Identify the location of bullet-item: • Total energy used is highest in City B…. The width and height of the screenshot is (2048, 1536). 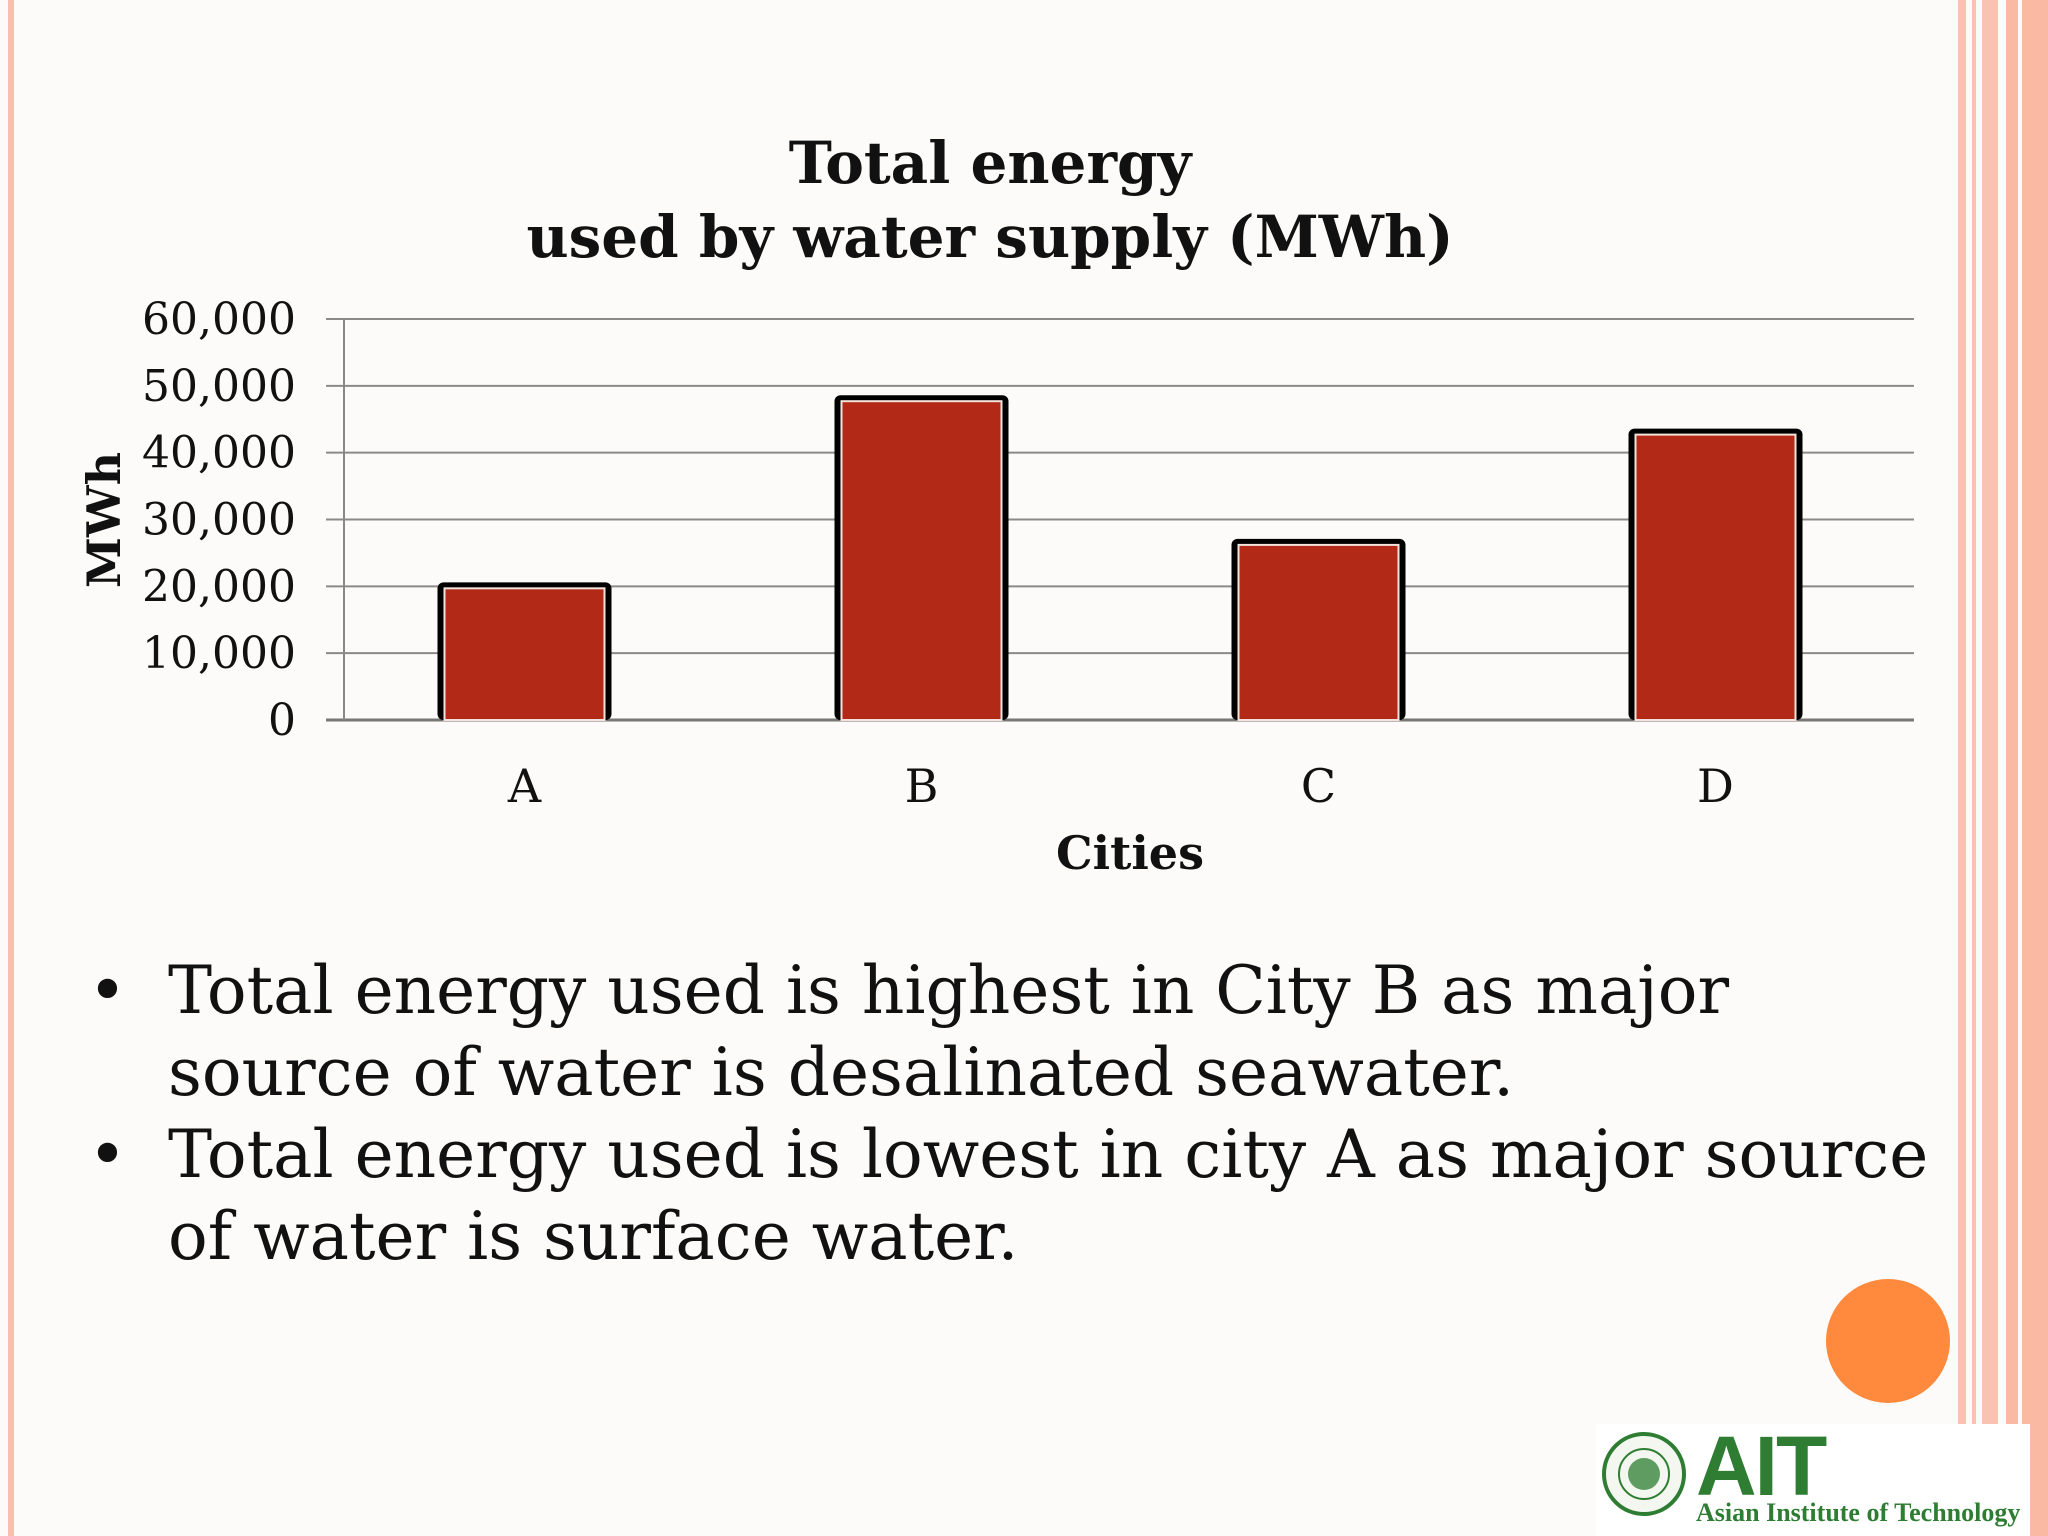
(1020, 1032).